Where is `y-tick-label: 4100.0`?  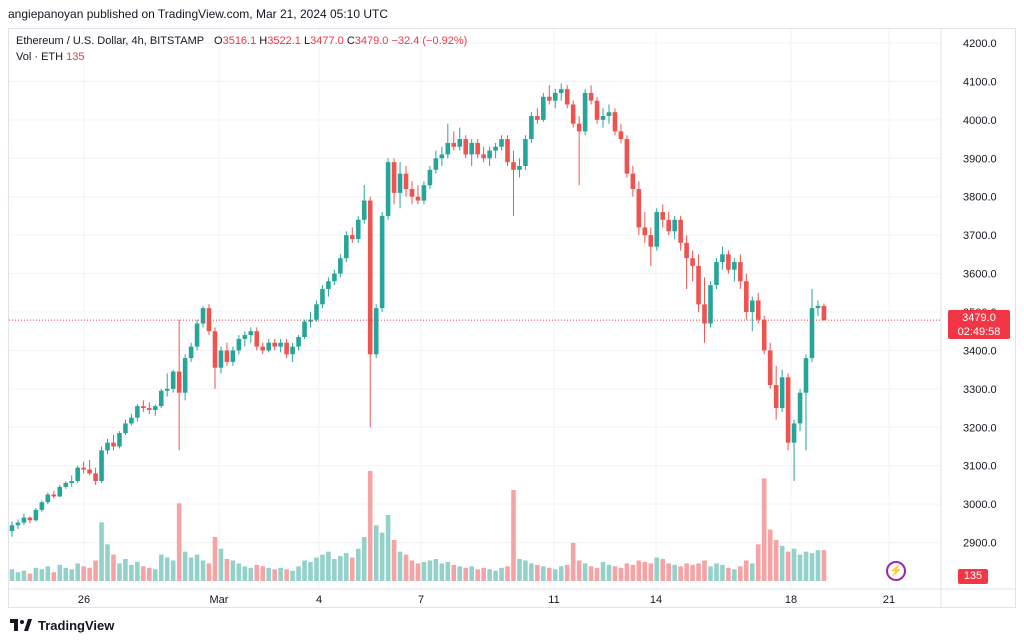 y-tick-label: 4100.0 is located at coordinates (980, 82).